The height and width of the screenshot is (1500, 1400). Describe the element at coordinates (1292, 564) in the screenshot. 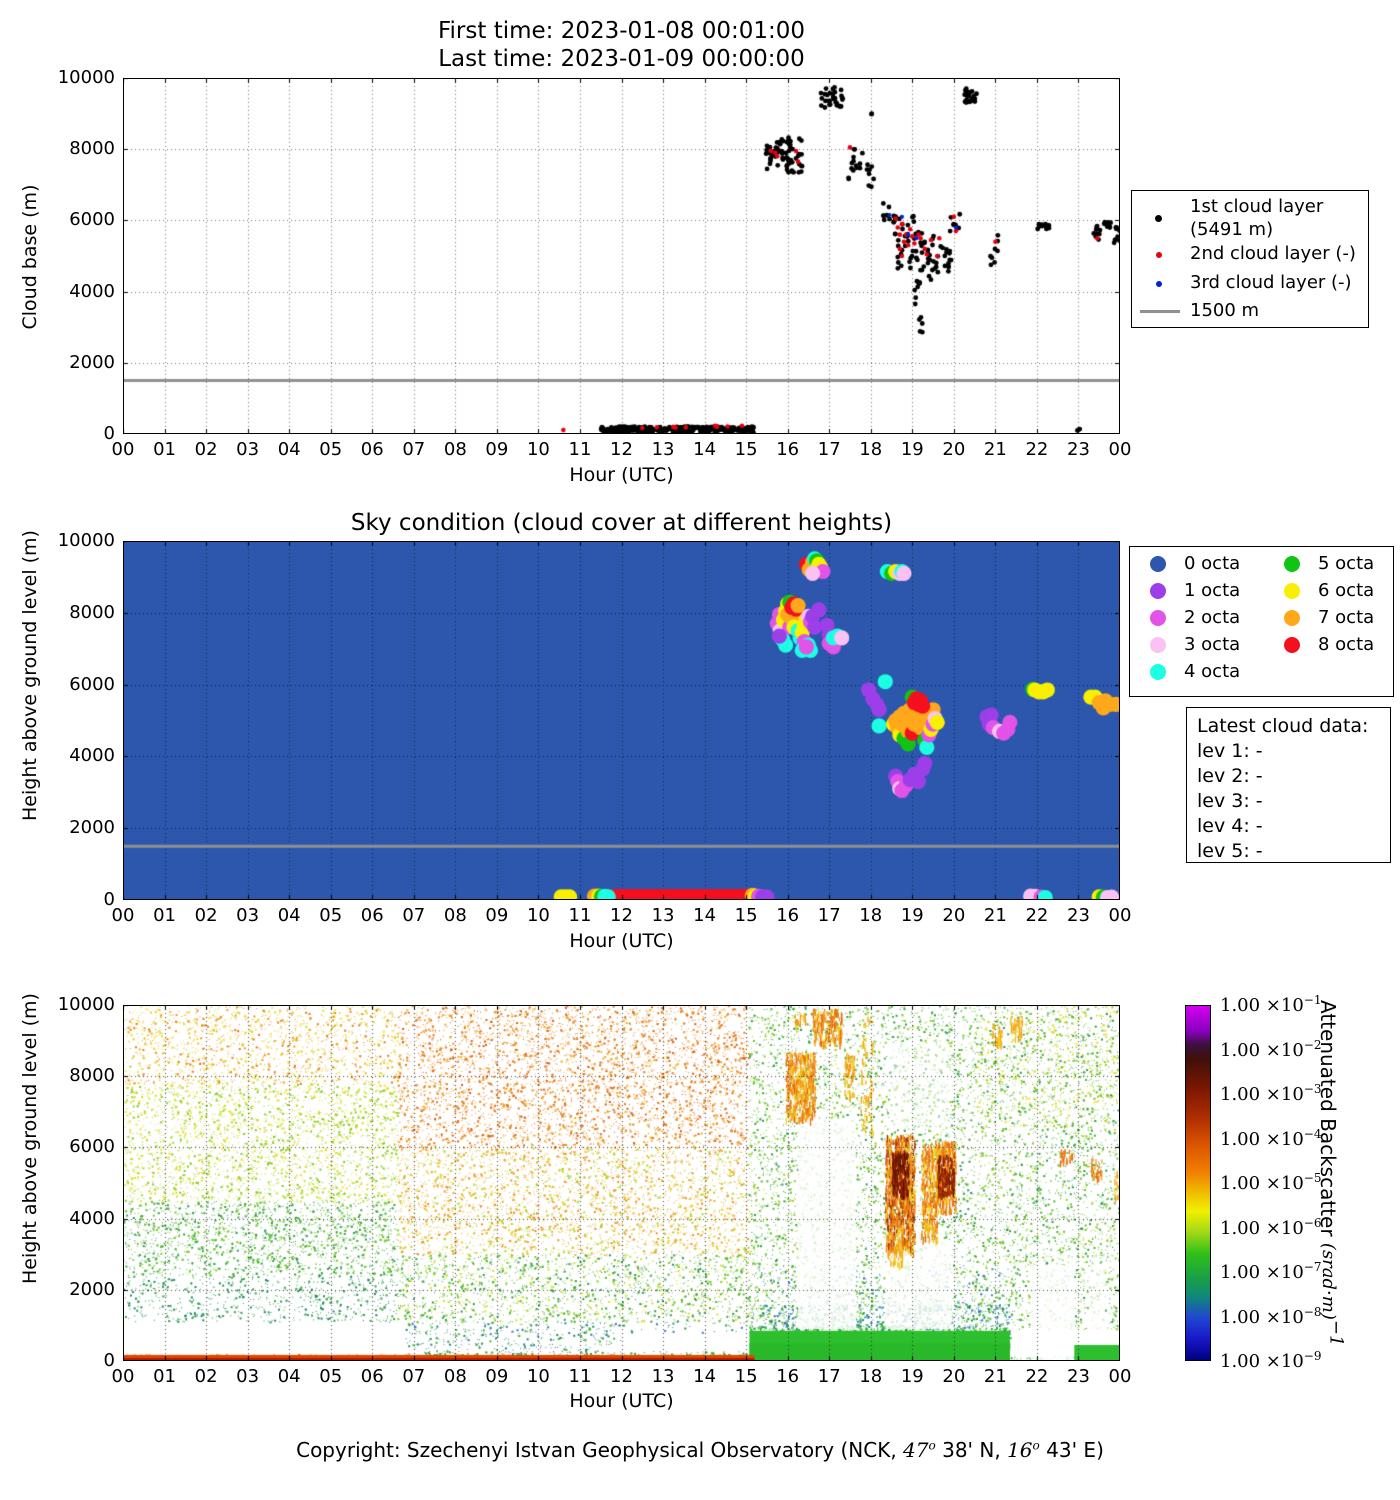

I see `octa-5-marker-icon` at that location.